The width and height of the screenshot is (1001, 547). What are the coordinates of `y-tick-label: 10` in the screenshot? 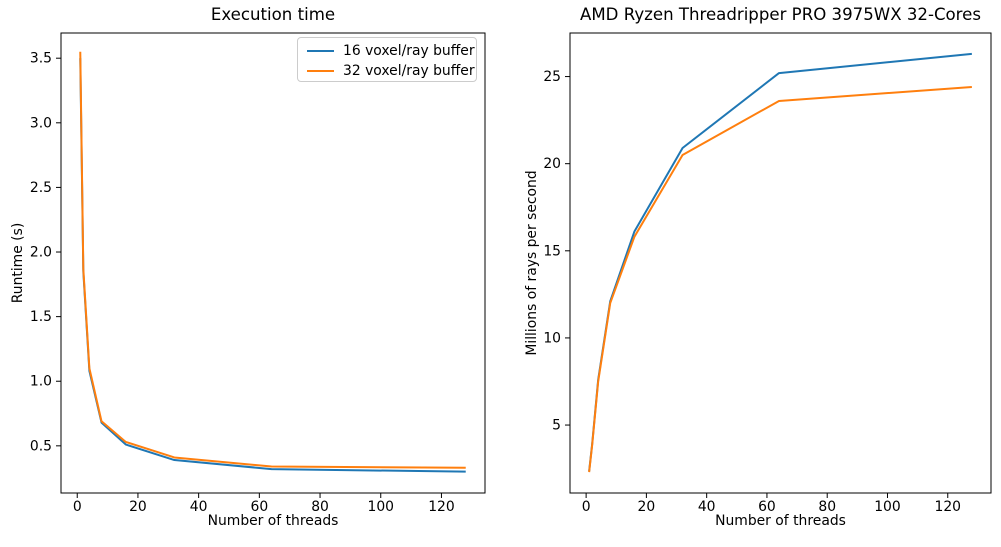 It's located at (552, 338).